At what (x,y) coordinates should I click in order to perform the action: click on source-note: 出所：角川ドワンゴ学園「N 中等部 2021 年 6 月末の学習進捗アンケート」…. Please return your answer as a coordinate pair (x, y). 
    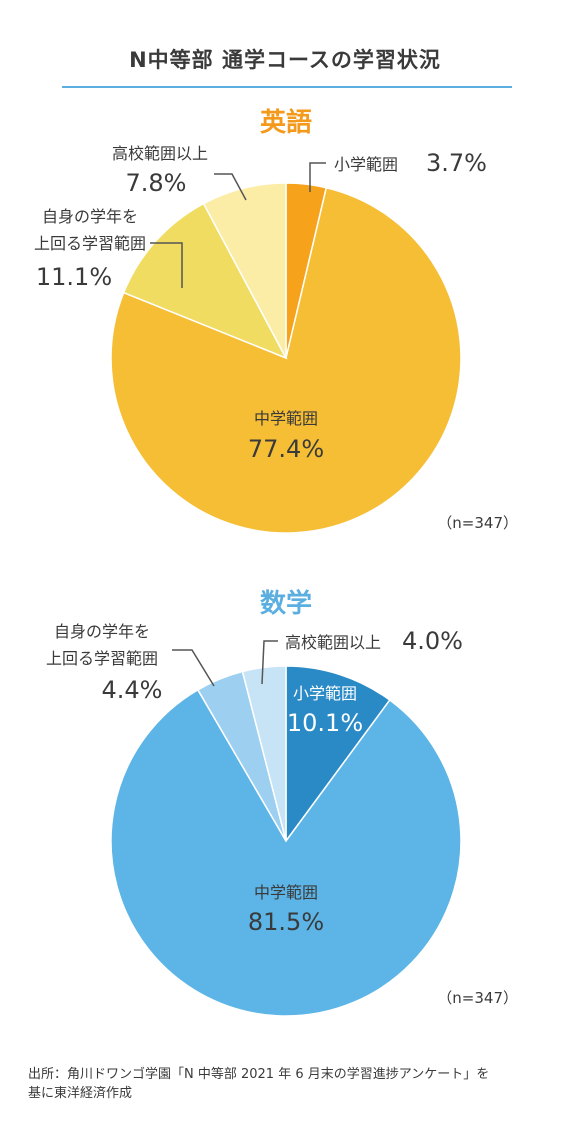
    Looking at the image, I should click on (293, 1084).